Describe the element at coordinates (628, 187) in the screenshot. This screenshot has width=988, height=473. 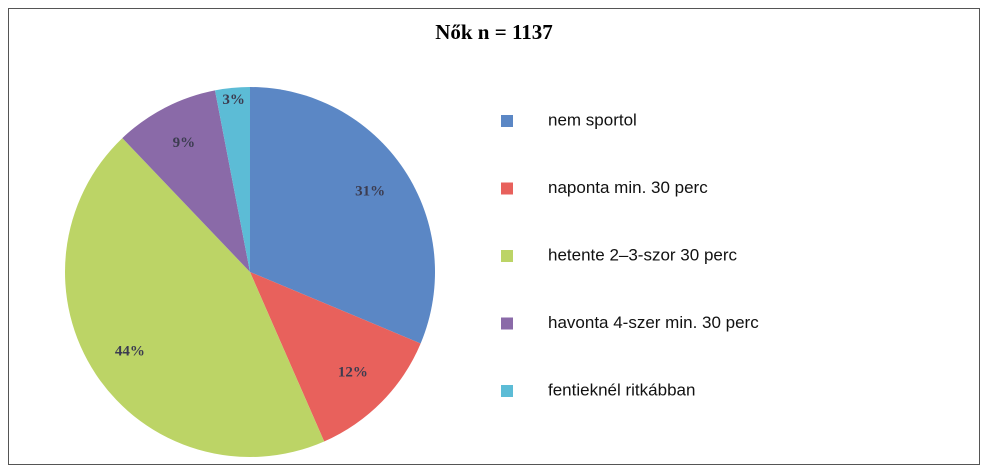
I see `legend-label: naponta min. 30 perc` at that location.